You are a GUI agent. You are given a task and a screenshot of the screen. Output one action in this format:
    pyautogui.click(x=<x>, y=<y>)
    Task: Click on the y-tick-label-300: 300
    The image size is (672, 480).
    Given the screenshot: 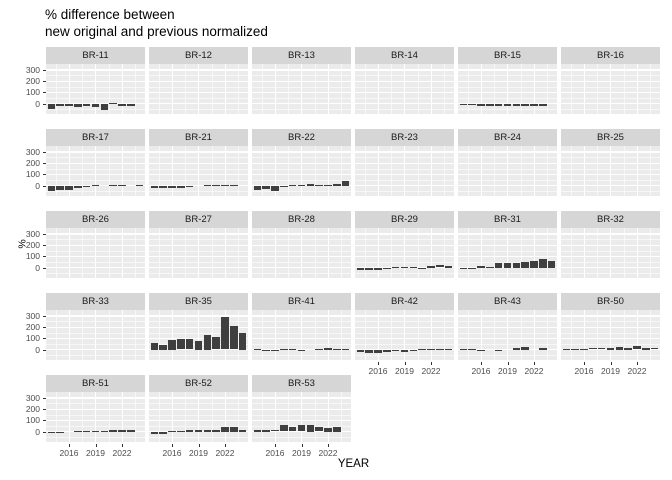 What is the action you would take?
    pyautogui.click(x=32, y=233)
    